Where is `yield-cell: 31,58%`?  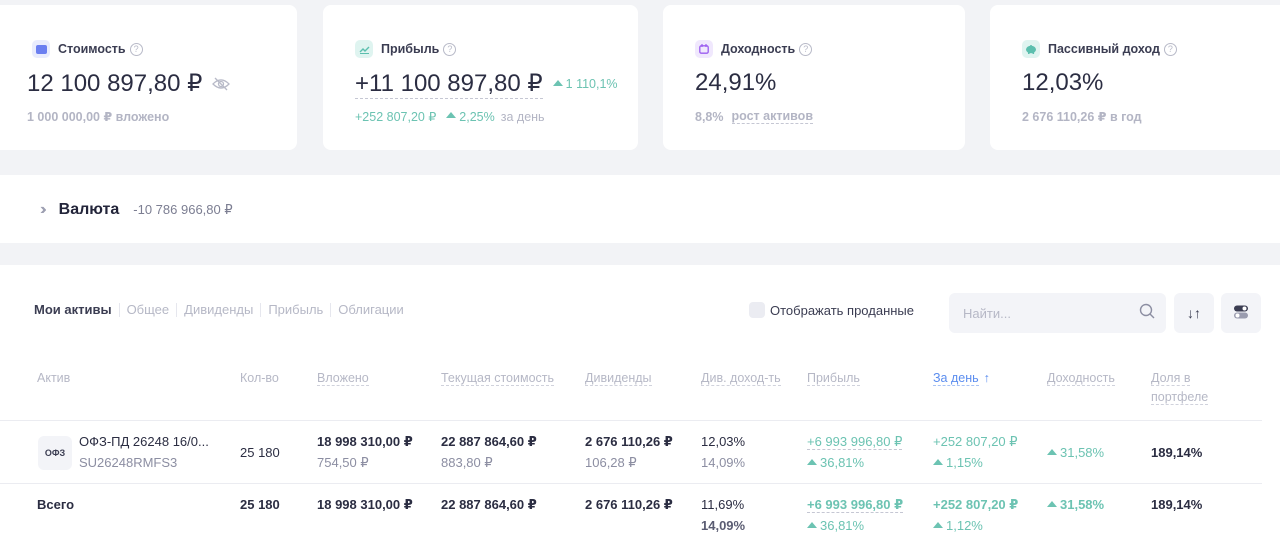
yield-cell: 31,58% is located at coordinates (1075, 452).